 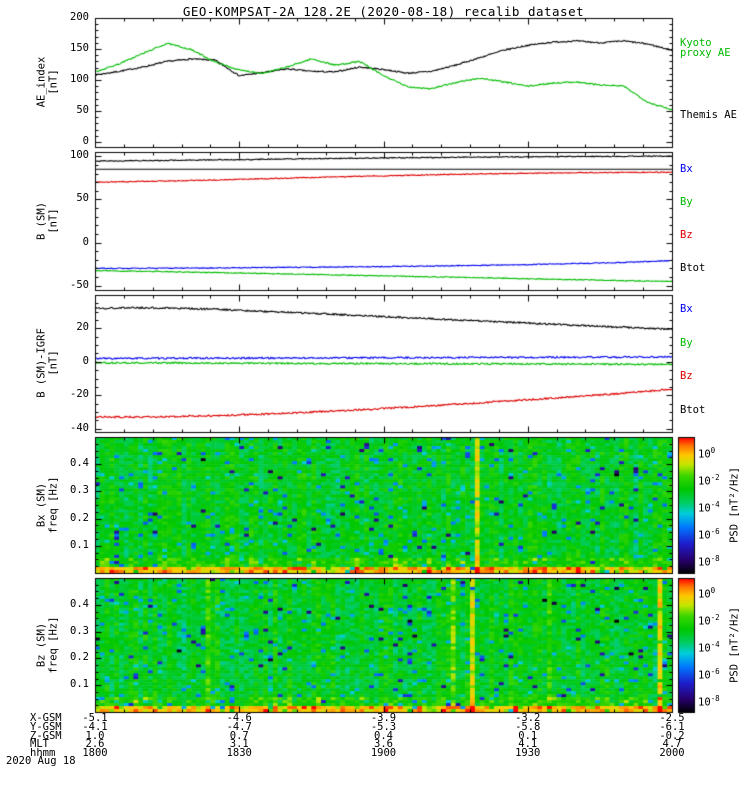 I want to click on date-label: 2020 Aug 18, so click(x=41, y=761).